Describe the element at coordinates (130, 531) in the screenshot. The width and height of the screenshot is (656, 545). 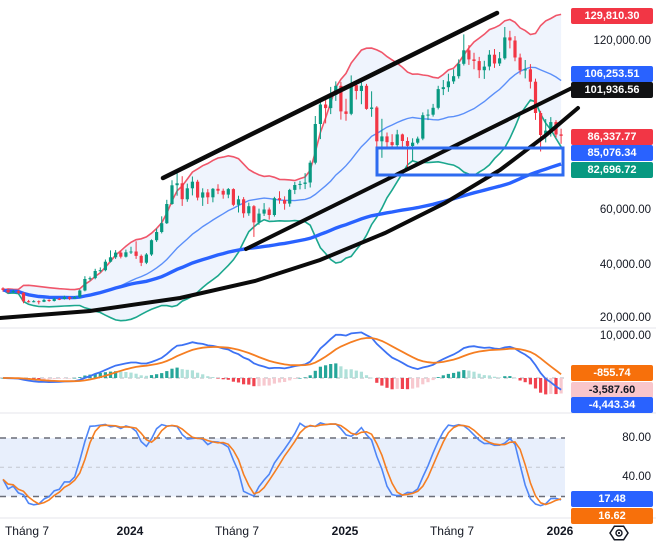
I see `x-axis-label: 2024` at that location.